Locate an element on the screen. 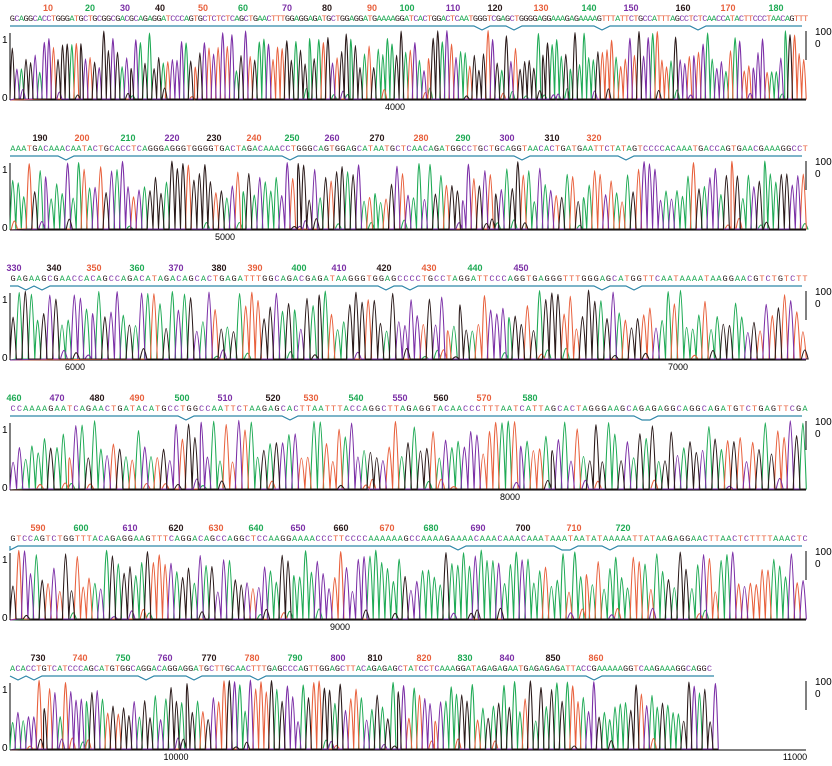  trace-T is located at coordinates (408, 65).